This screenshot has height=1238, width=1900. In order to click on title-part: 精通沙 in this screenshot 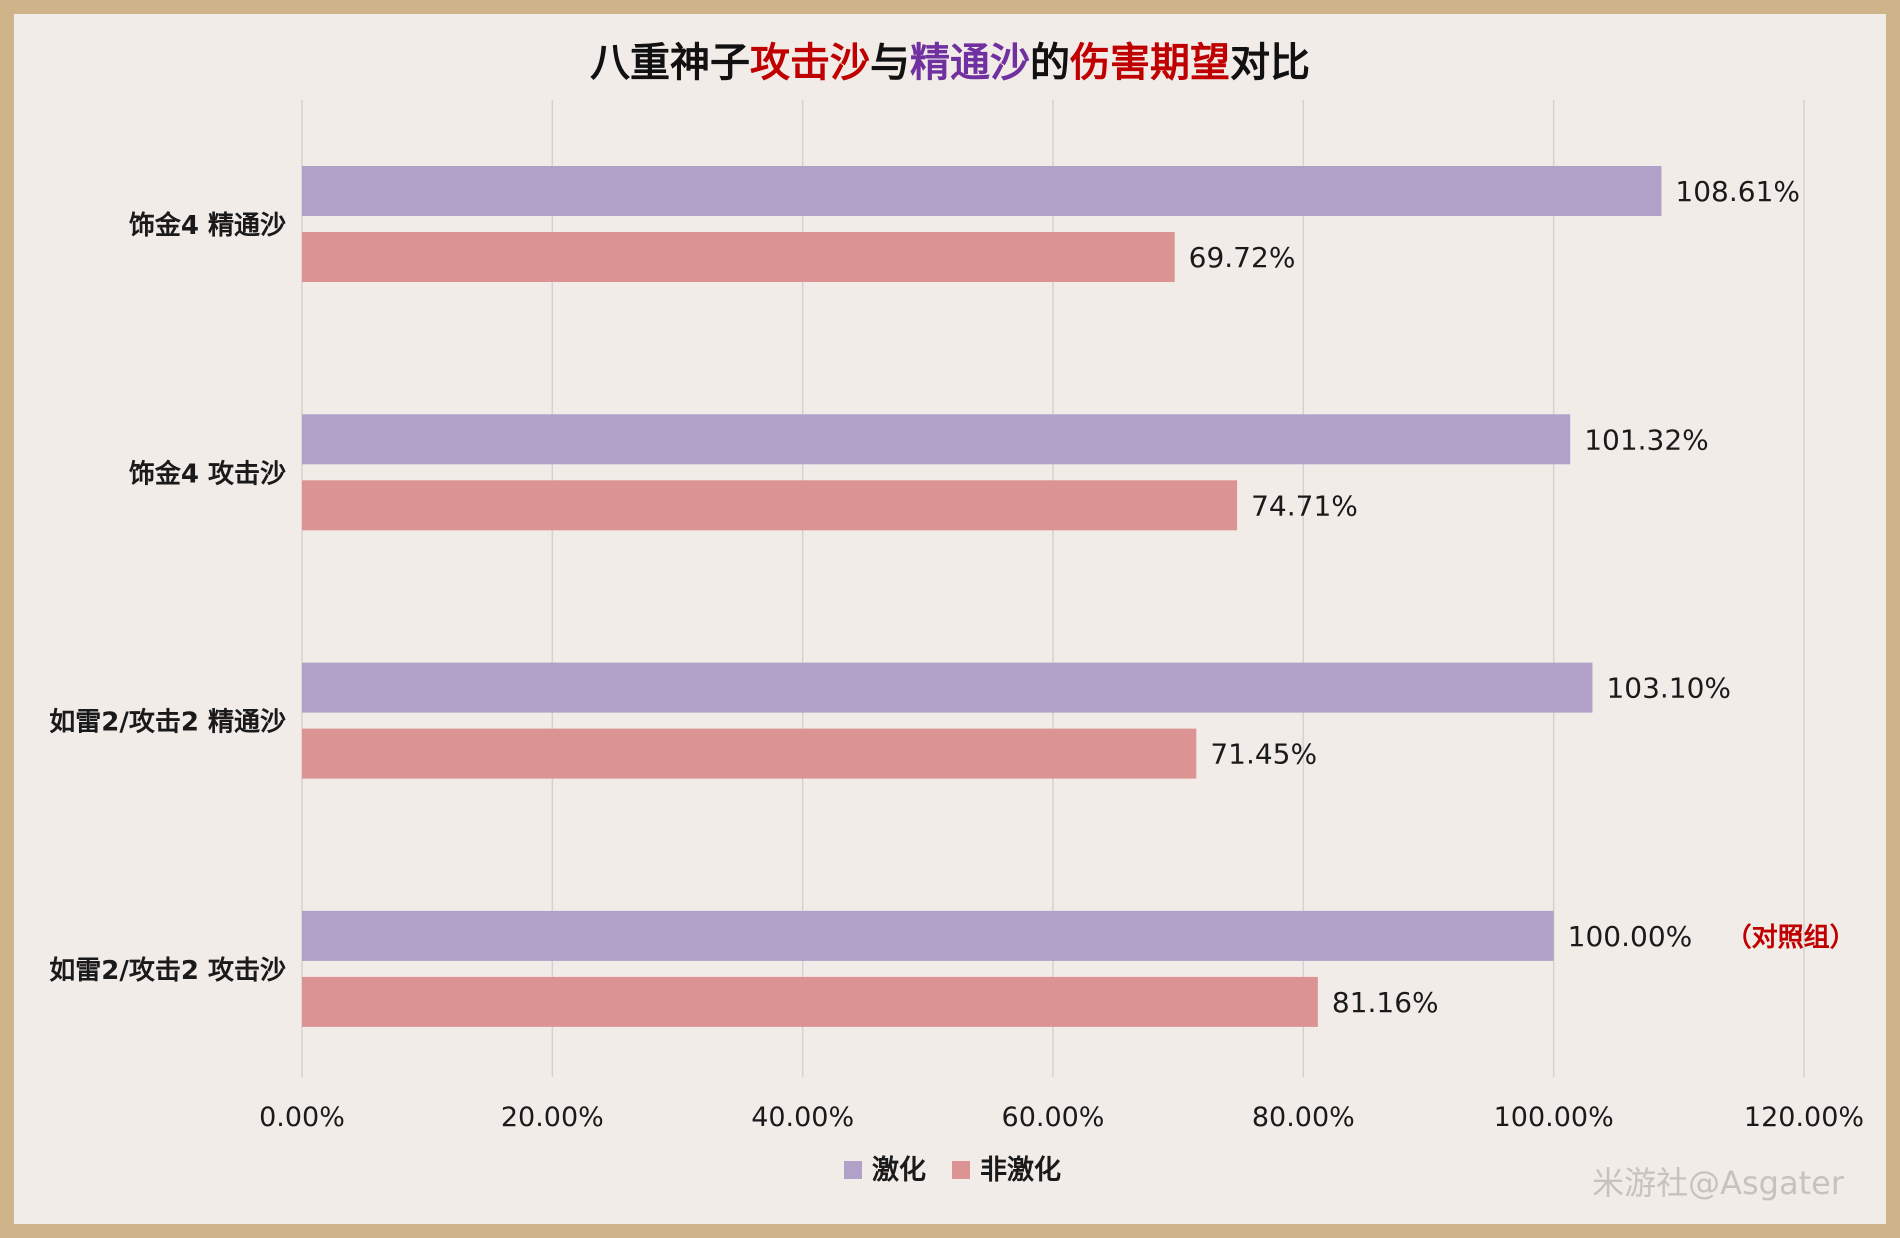, I will do `click(970, 62)`.